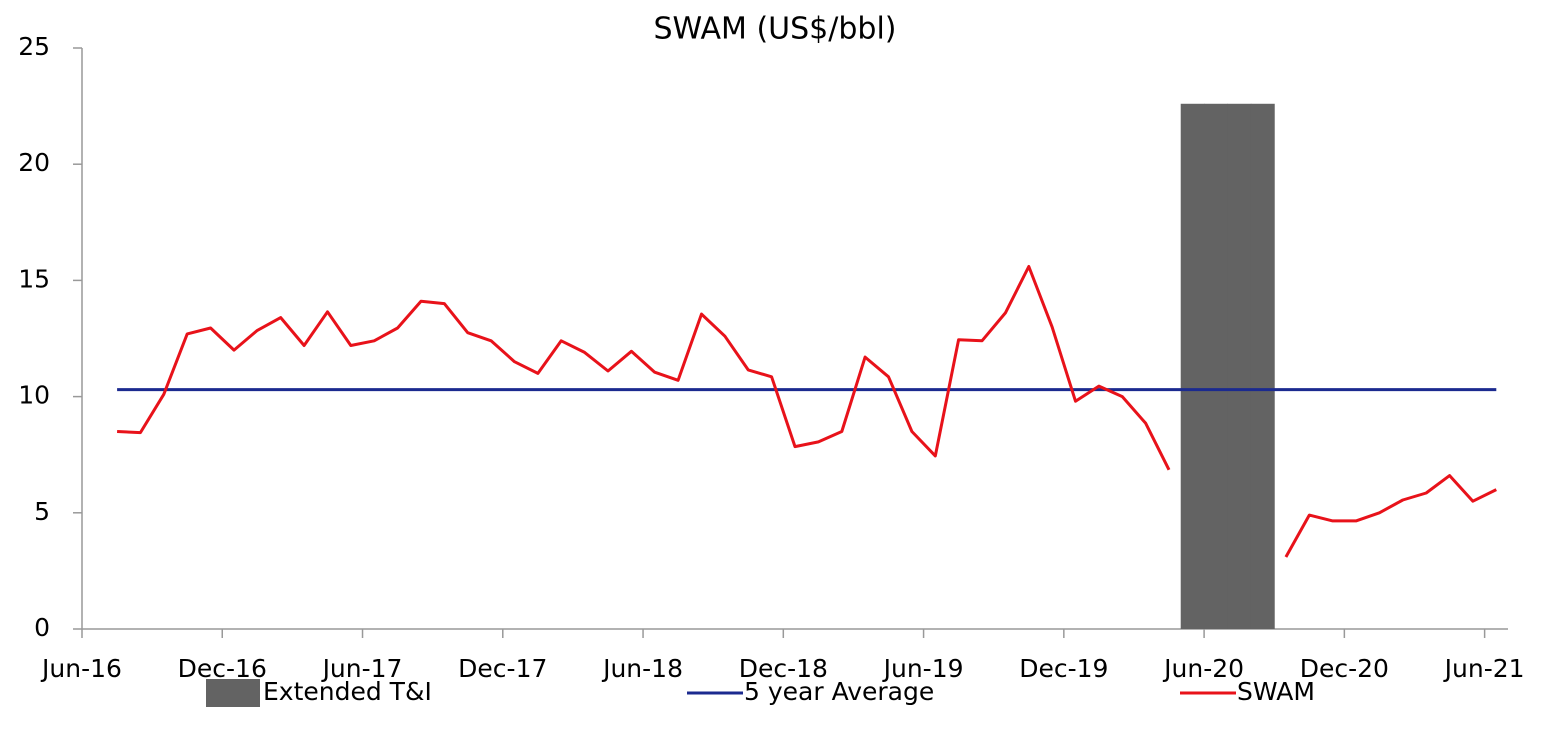 The height and width of the screenshot is (739, 1552). What do you see at coordinates (34, 278) in the screenshot?
I see `y-tick-label: 15` at bounding box center [34, 278].